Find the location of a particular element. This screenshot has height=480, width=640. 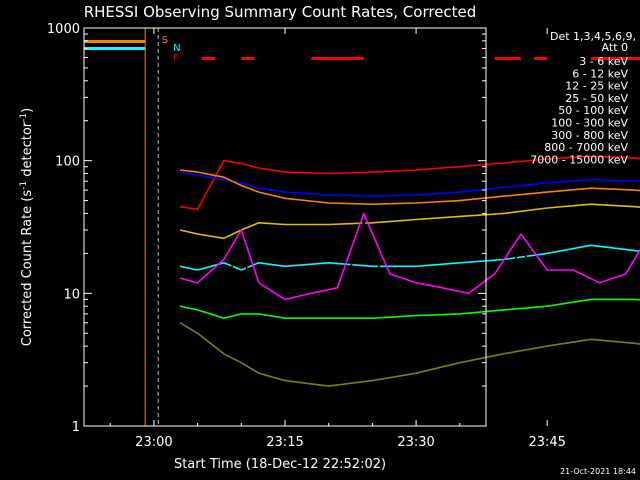

y-tick-label: 10 is located at coordinates (71, 294).